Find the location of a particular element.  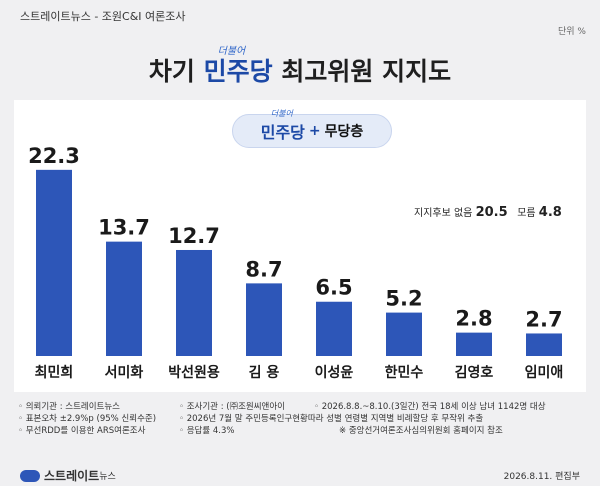

logo-main-text: 스트레이트 is located at coordinates (72, 476).